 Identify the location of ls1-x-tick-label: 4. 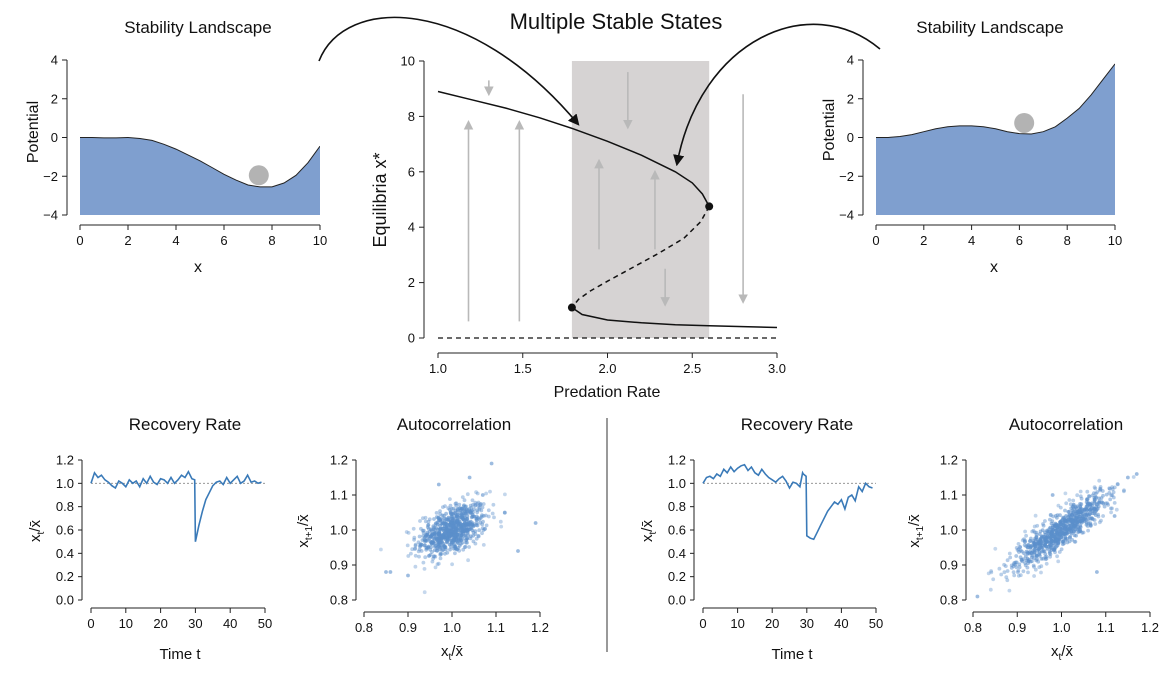
(175, 240).